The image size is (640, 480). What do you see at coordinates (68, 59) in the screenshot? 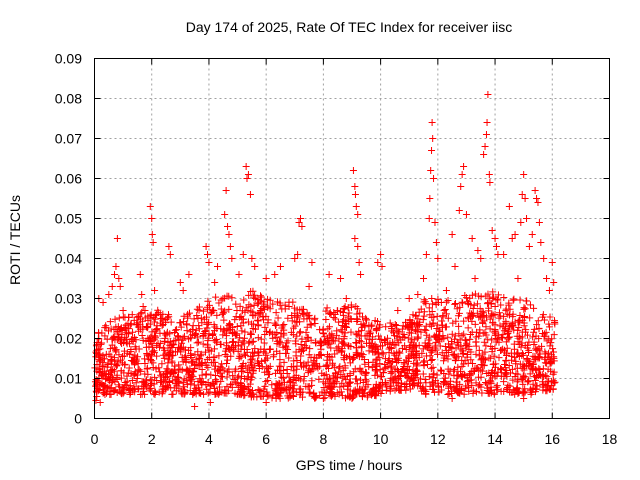
I see `y-tick-label: 0.09` at bounding box center [68, 59].